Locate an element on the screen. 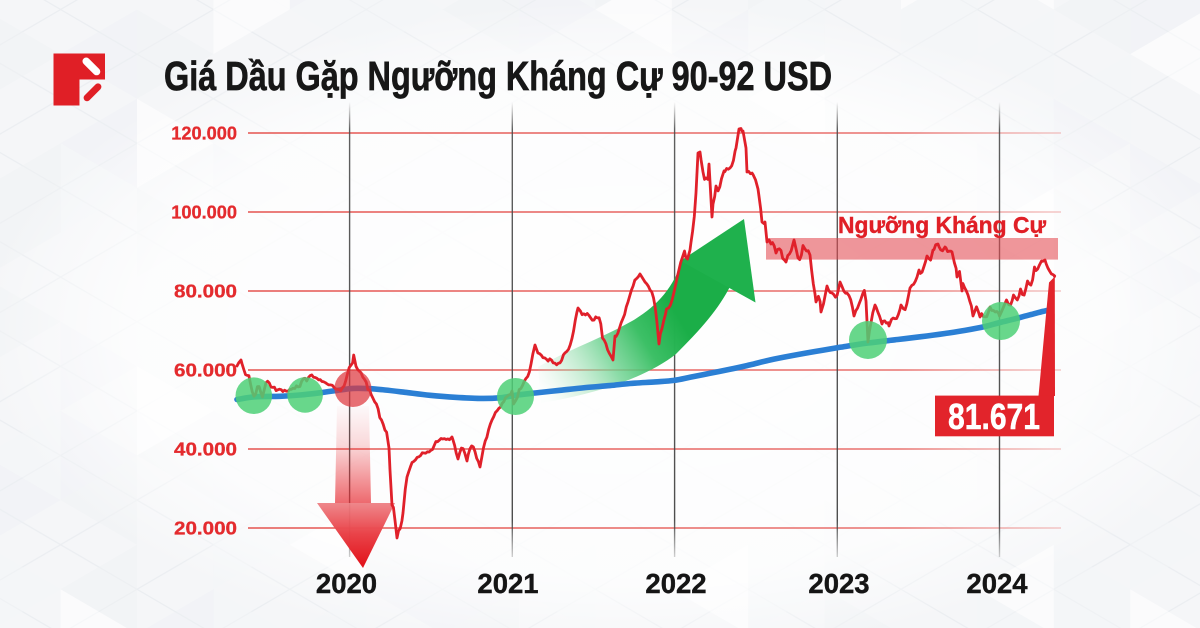  svg-text: Ngưỡng Kháng Cự is located at coordinates (942, 225).